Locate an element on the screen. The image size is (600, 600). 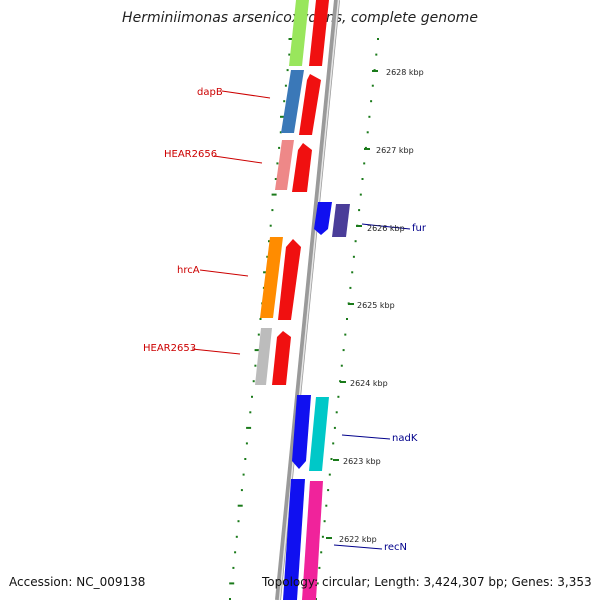
feature-hear2656-red-arrow is located at coordinates (302, 167).